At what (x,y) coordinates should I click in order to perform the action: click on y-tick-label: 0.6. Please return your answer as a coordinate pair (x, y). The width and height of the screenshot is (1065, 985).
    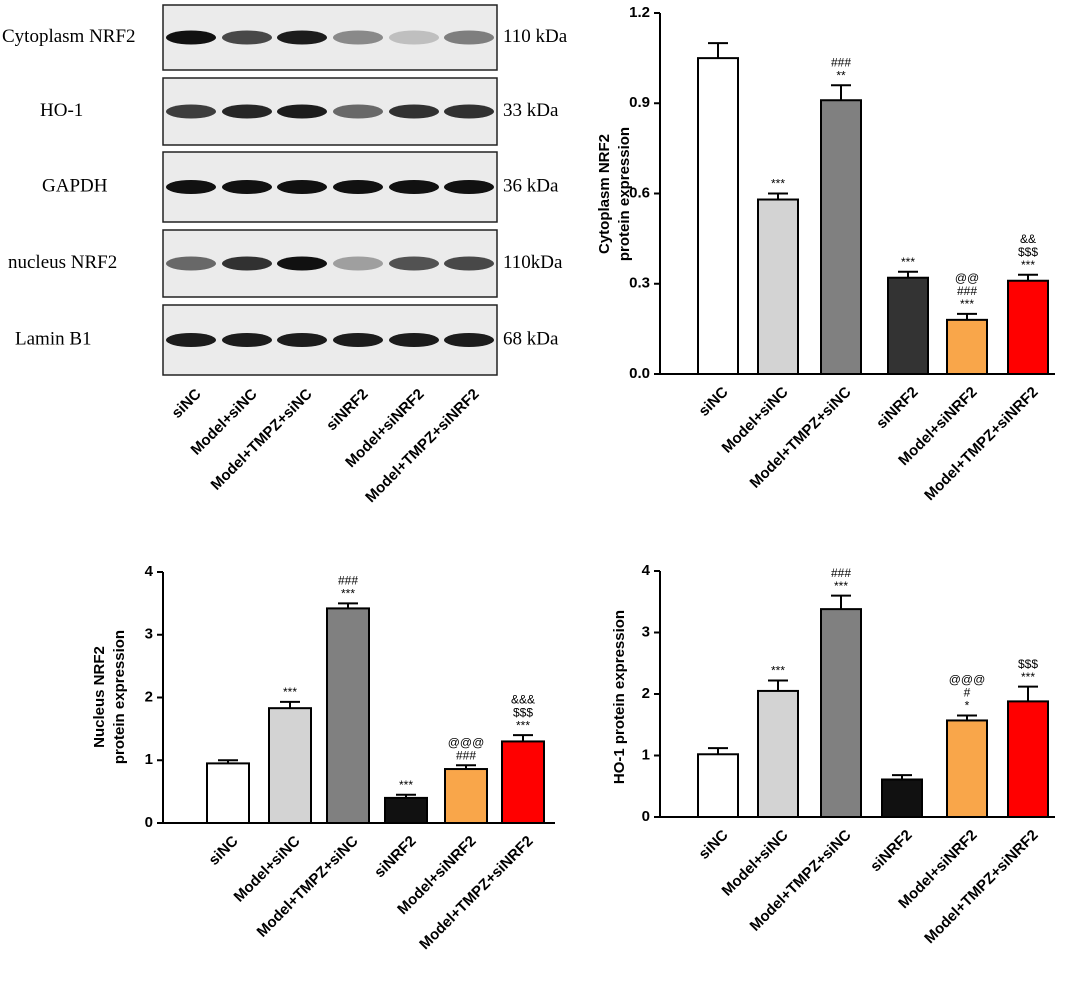
    Looking at the image, I should click on (639, 192).